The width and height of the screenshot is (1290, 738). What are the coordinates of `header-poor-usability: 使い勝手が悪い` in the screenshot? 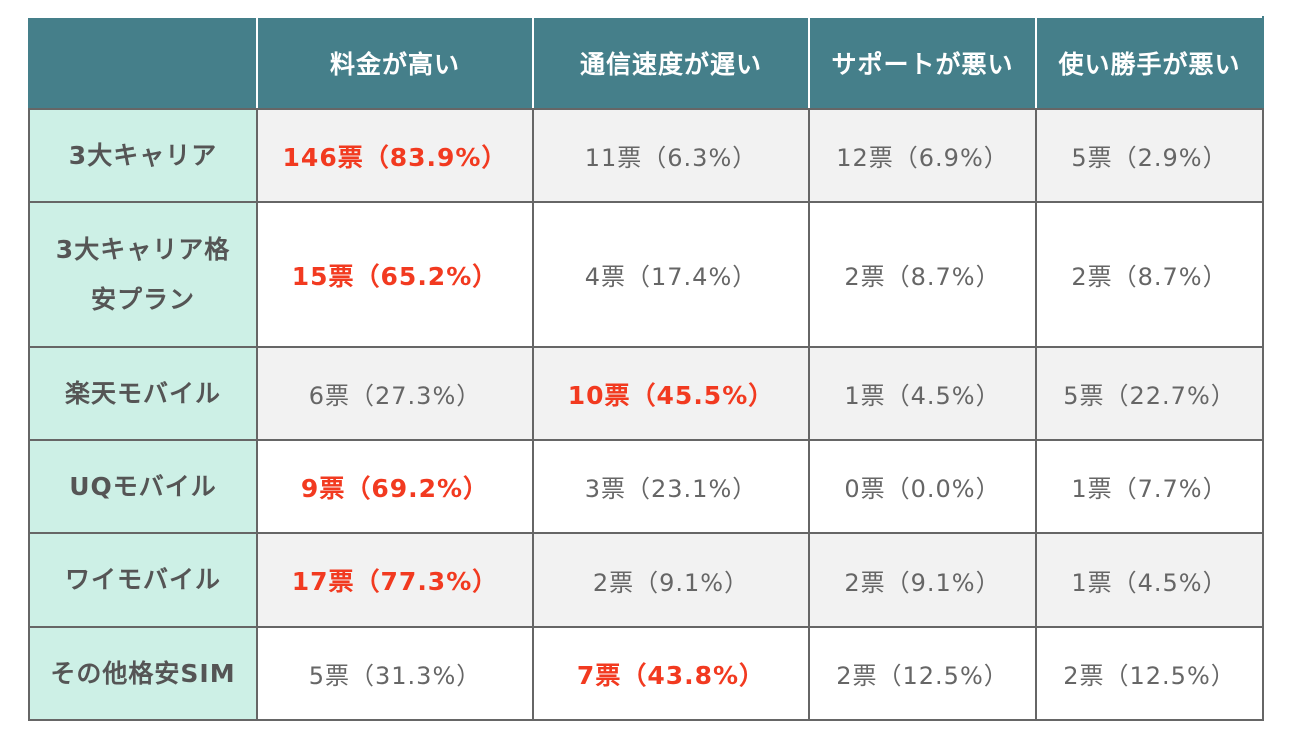 It's located at (1149, 63).